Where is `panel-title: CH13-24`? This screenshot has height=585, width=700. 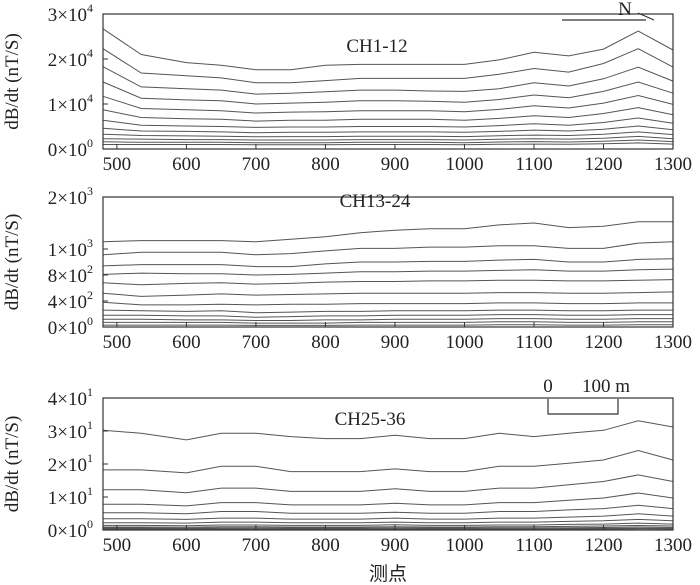
panel-title: CH13-24 is located at coordinates (375, 201).